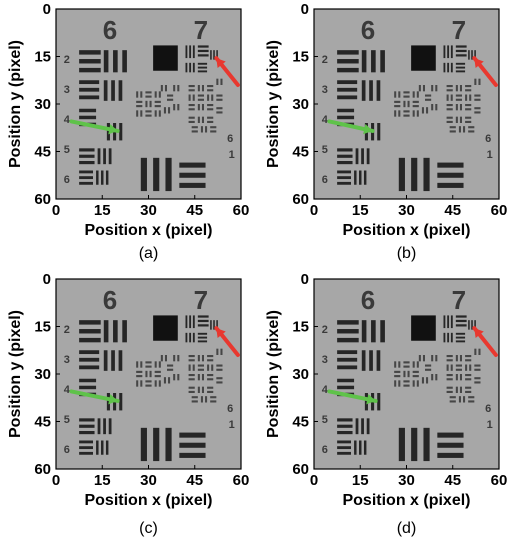 Image resolution: width=520 pixels, height=540 pixels. I want to click on fine-elements, so click(437, 105).